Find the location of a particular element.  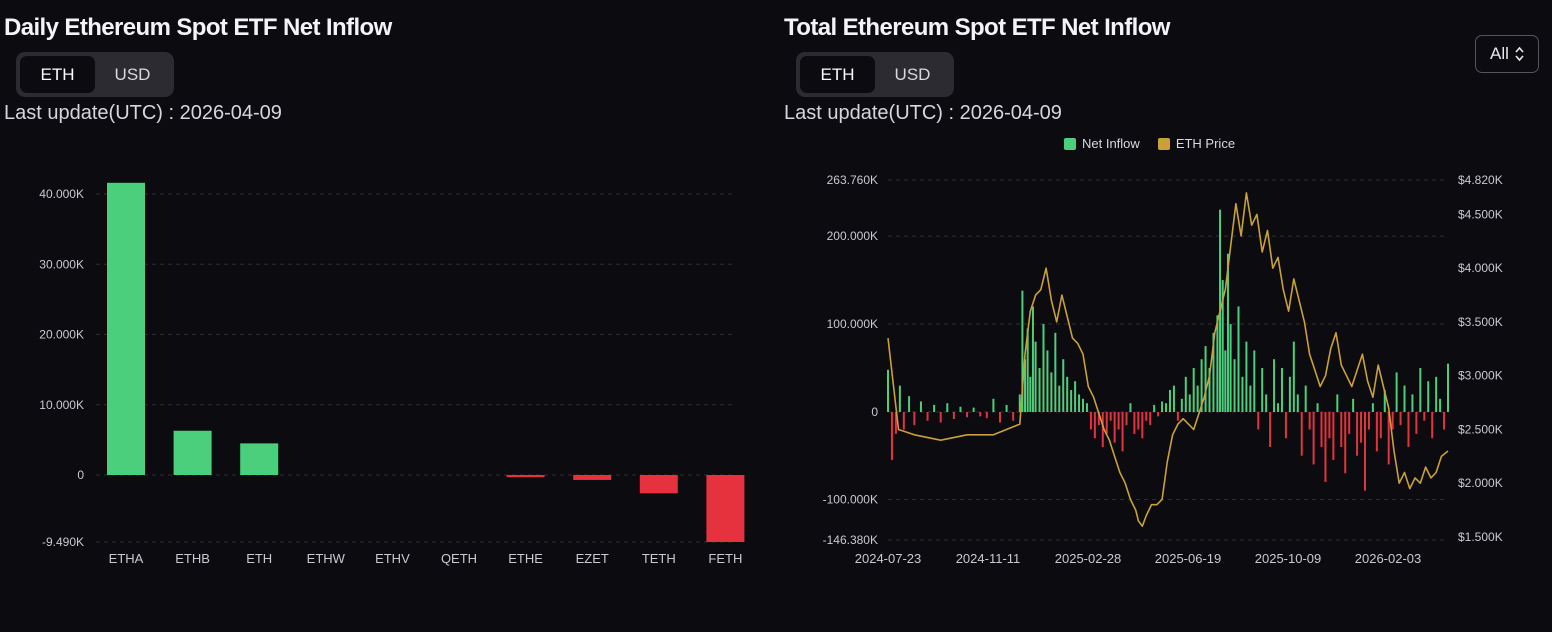

time-range-select: All is located at coordinates (1507, 54).